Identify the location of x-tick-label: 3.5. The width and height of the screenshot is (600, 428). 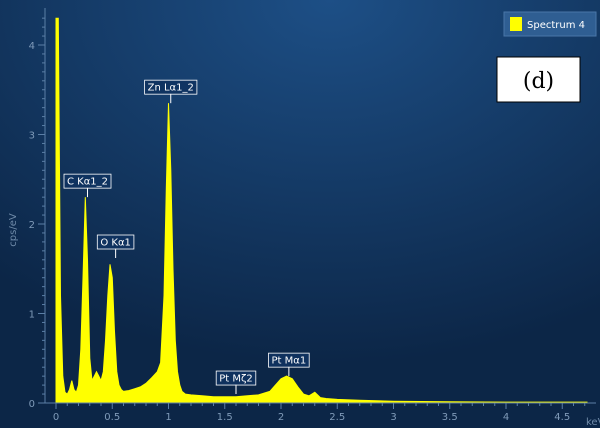
(450, 417).